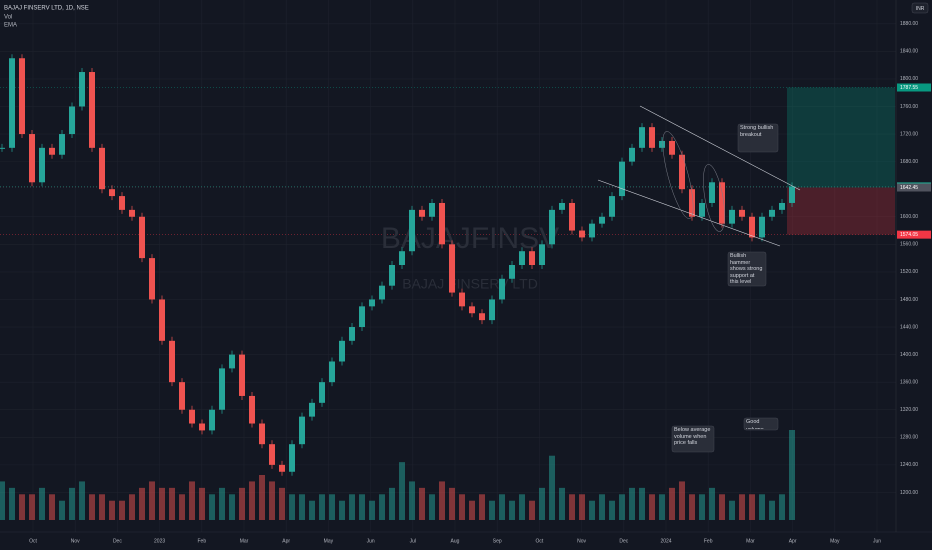  What do you see at coordinates (117, 541) in the screenshot?
I see `x-tick-label: Dec` at bounding box center [117, 541].